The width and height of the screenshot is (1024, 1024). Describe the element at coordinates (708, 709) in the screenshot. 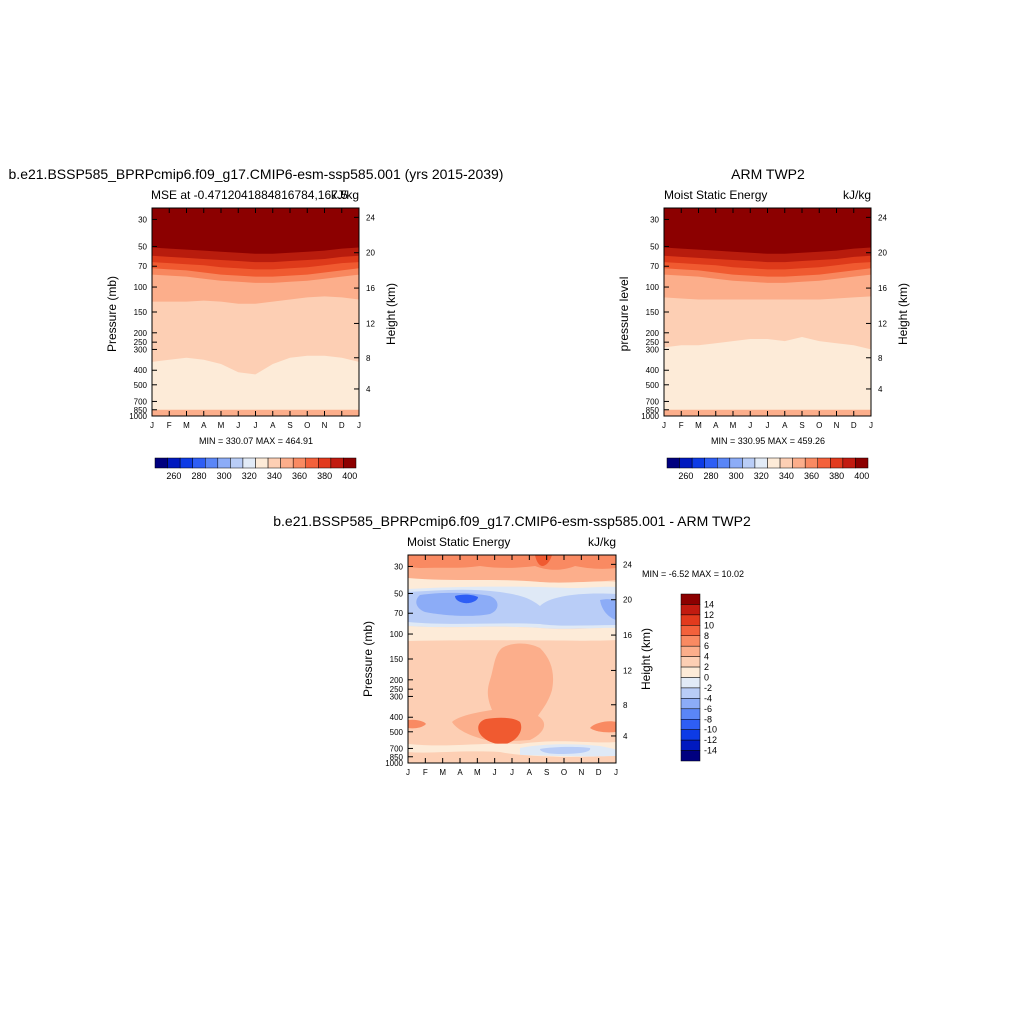

I see `colorbar-label: -6` at that location.